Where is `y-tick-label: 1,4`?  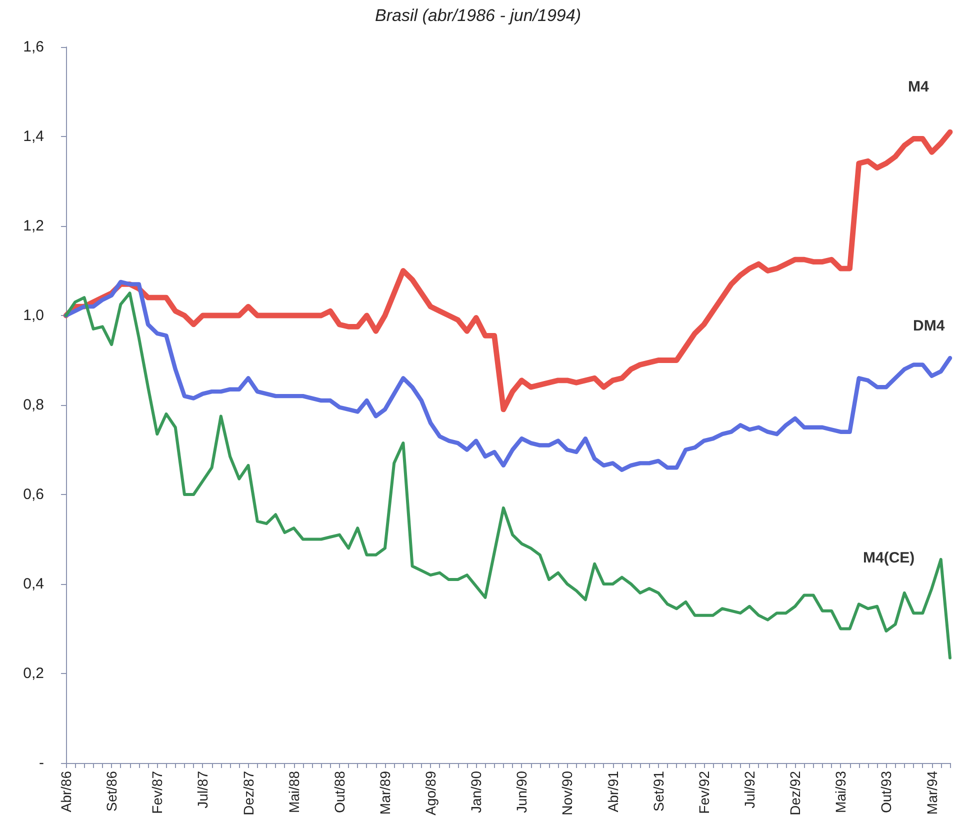
y-tick-label: 1,4 is located at coordinates (33, 136).